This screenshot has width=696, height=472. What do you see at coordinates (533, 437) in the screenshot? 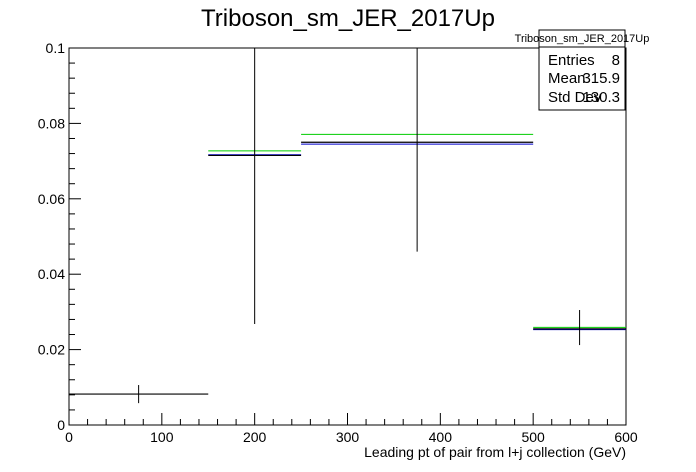
I see `x-tick-label: 500` at bounding box center [533, 437].